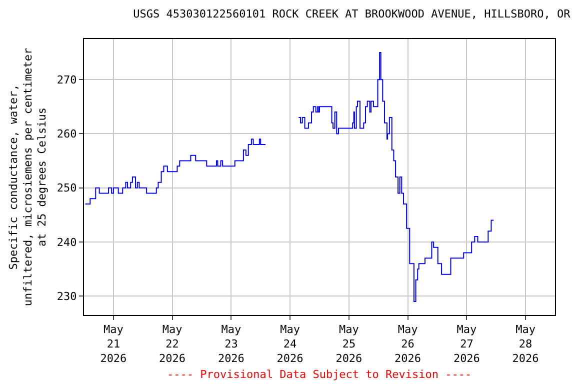  I want to click on y-tick-label: 230, so click(66, 296).